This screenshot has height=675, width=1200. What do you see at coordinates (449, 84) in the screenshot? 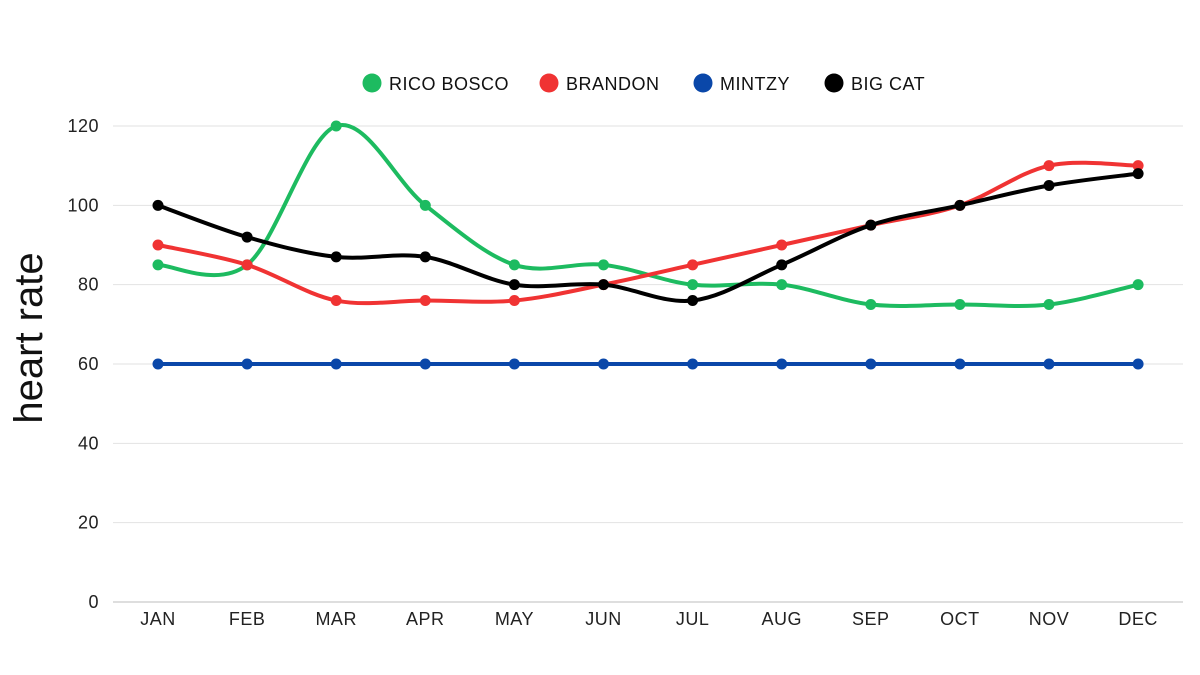
I see `legend-label: RICO BOSCO` at bounding box center [449, 84].